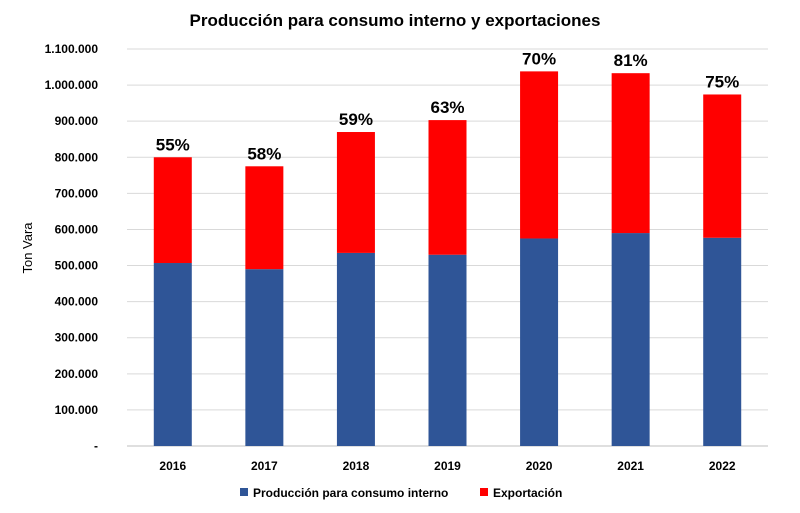  I want to click on percentage-label: 59%, so click(356, 119).